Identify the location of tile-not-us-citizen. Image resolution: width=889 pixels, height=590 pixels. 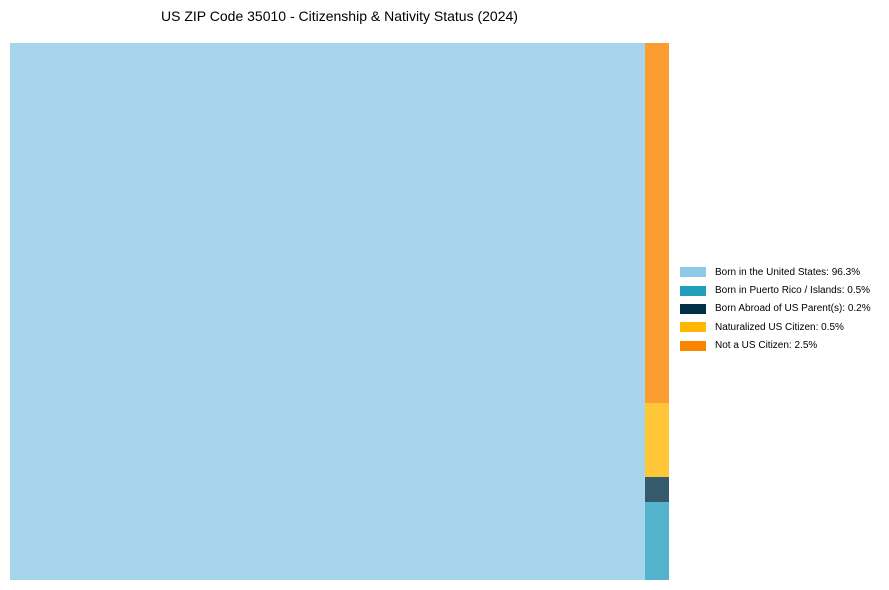
(657, 223).